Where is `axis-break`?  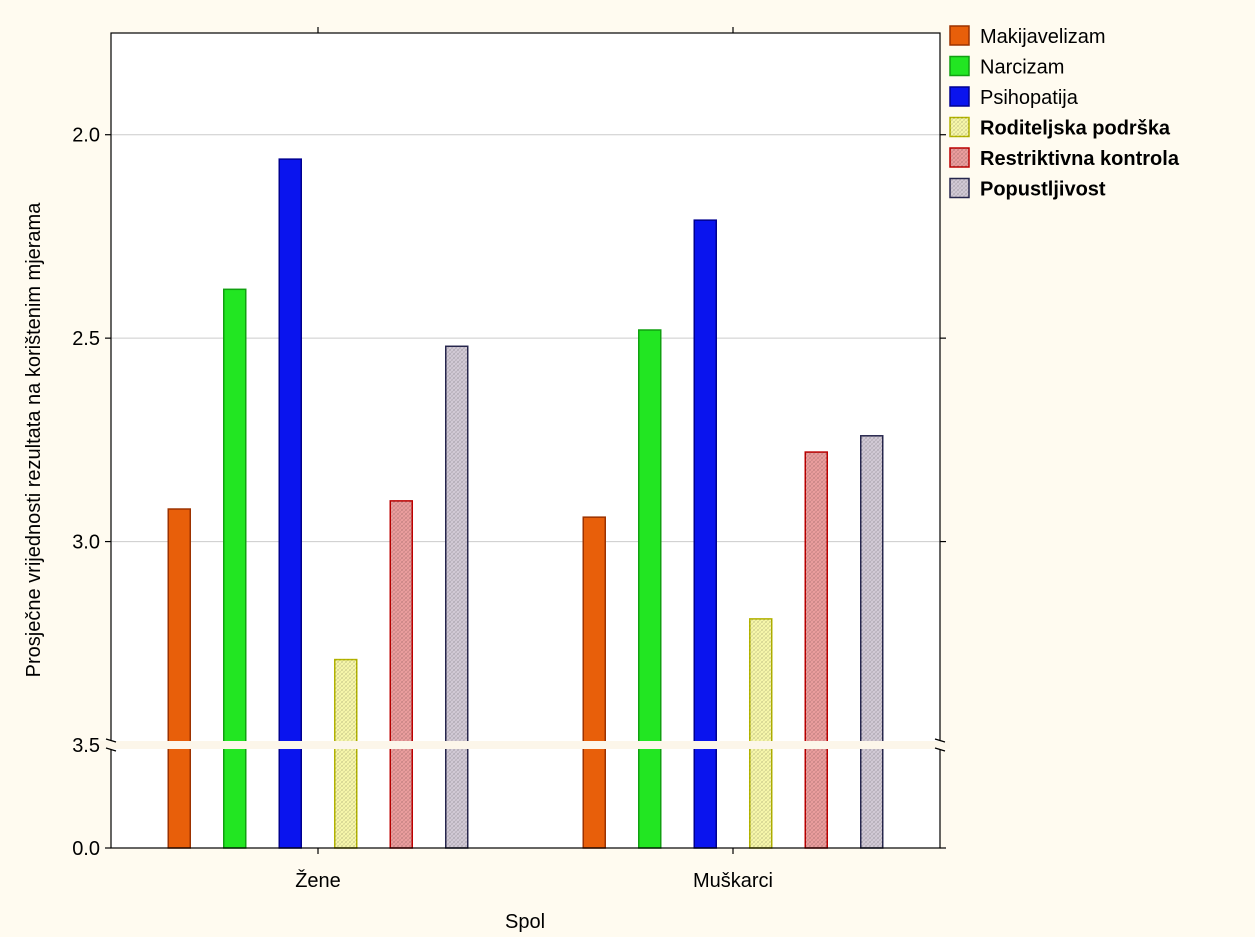 axis-break is located at coordinates (525, 745).